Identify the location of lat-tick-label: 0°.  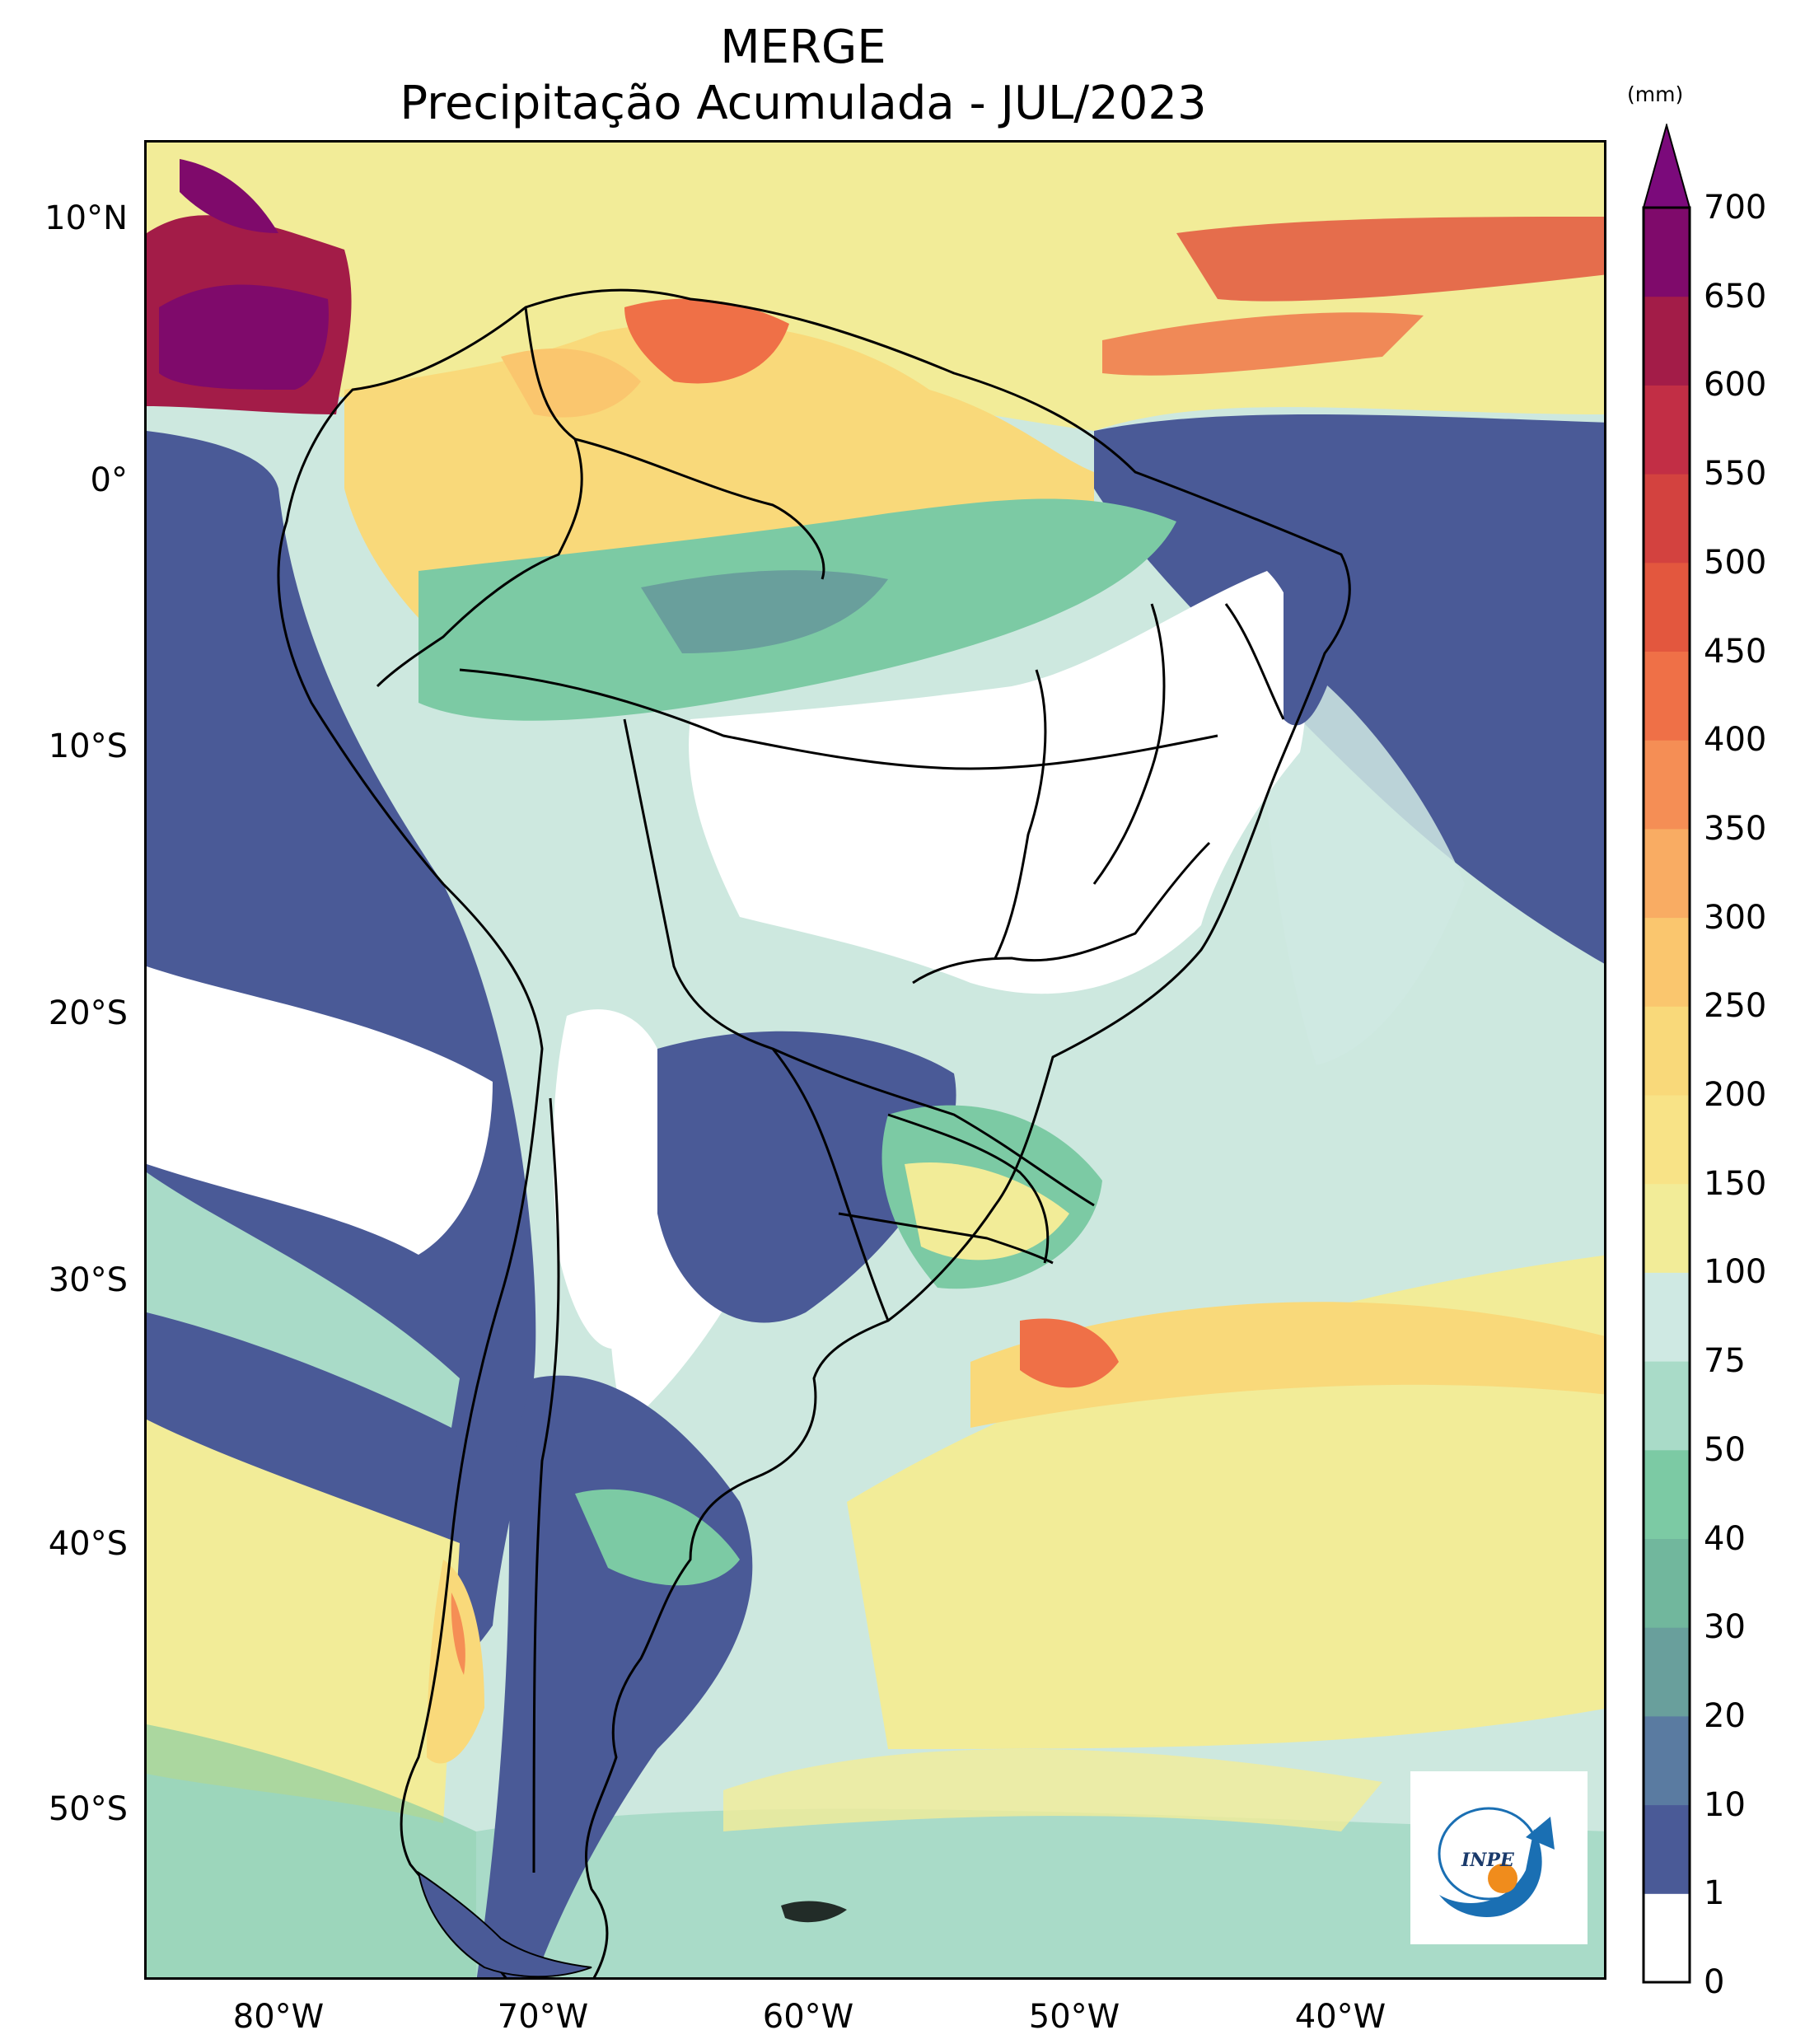
(109, 480).